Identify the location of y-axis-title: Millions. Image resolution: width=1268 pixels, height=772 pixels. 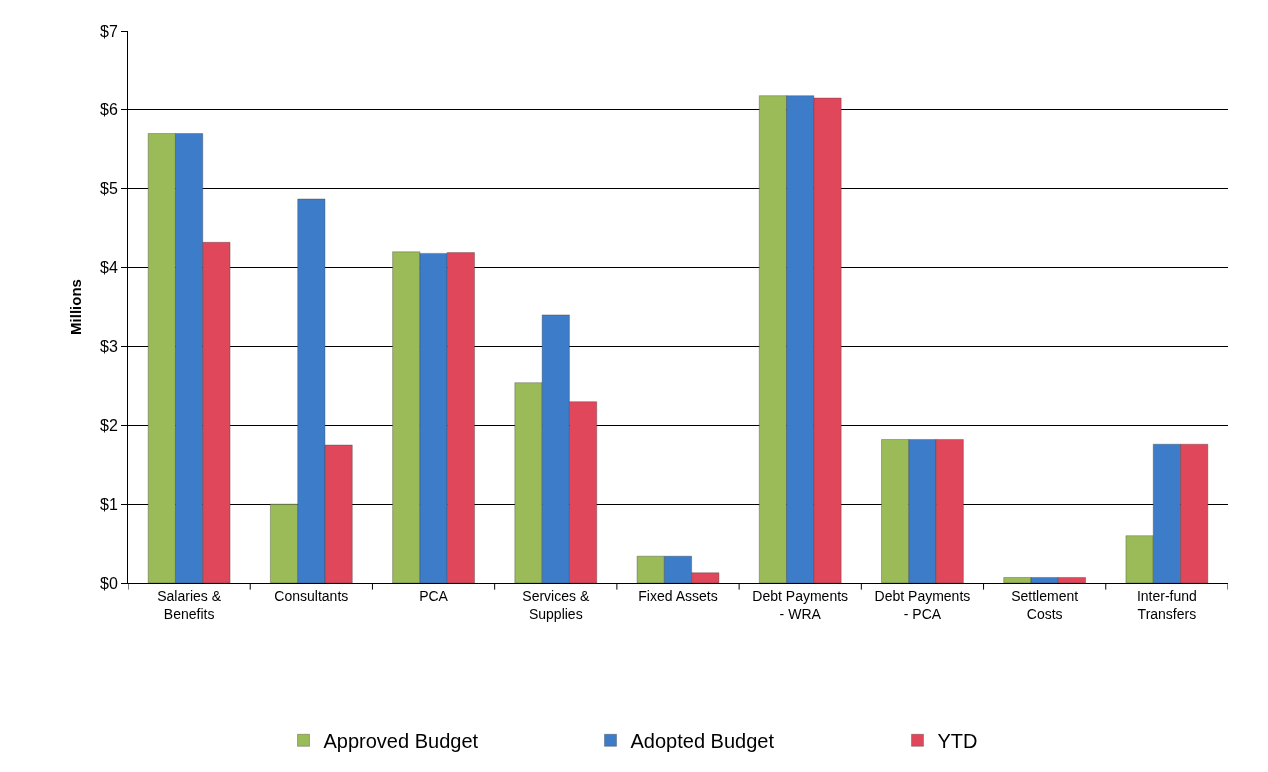
(76, 307).